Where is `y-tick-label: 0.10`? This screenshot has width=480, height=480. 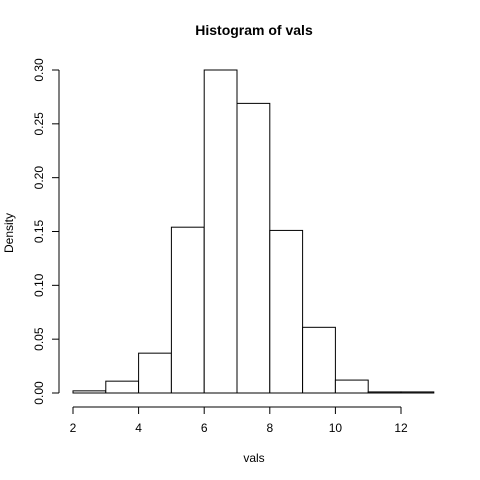
y-tick-label: 0.10 is located at coordinates (39, 285).